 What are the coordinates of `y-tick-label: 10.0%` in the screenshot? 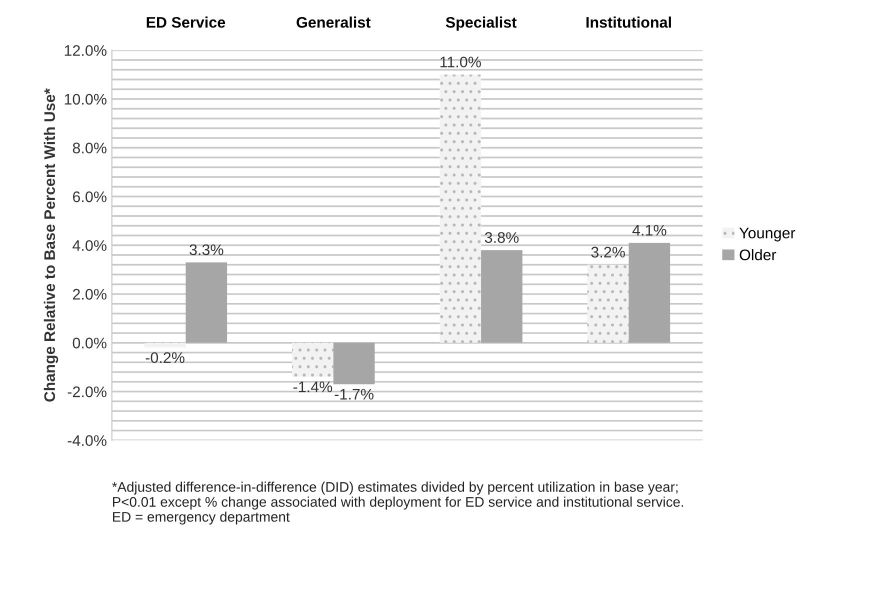 It's located at (85, 99).